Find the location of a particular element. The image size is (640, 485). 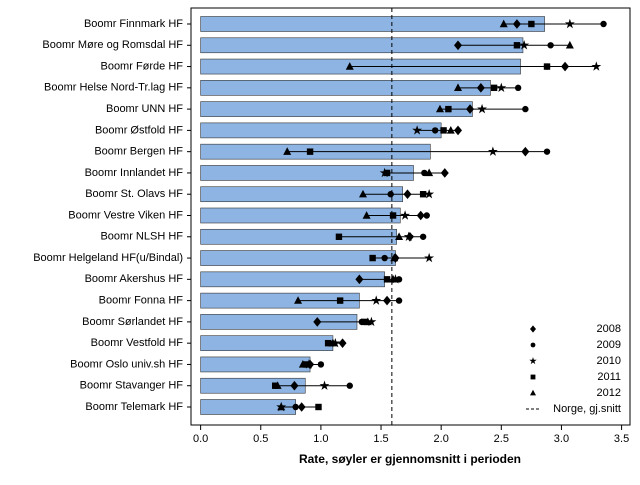

x-tick-label: 2.0 is located at coordinates (441, 439).